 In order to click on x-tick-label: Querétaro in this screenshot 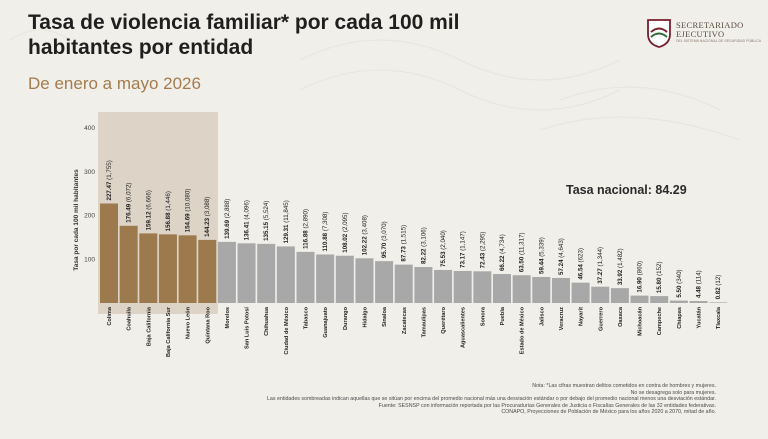, I will do `click(444, 319)`.